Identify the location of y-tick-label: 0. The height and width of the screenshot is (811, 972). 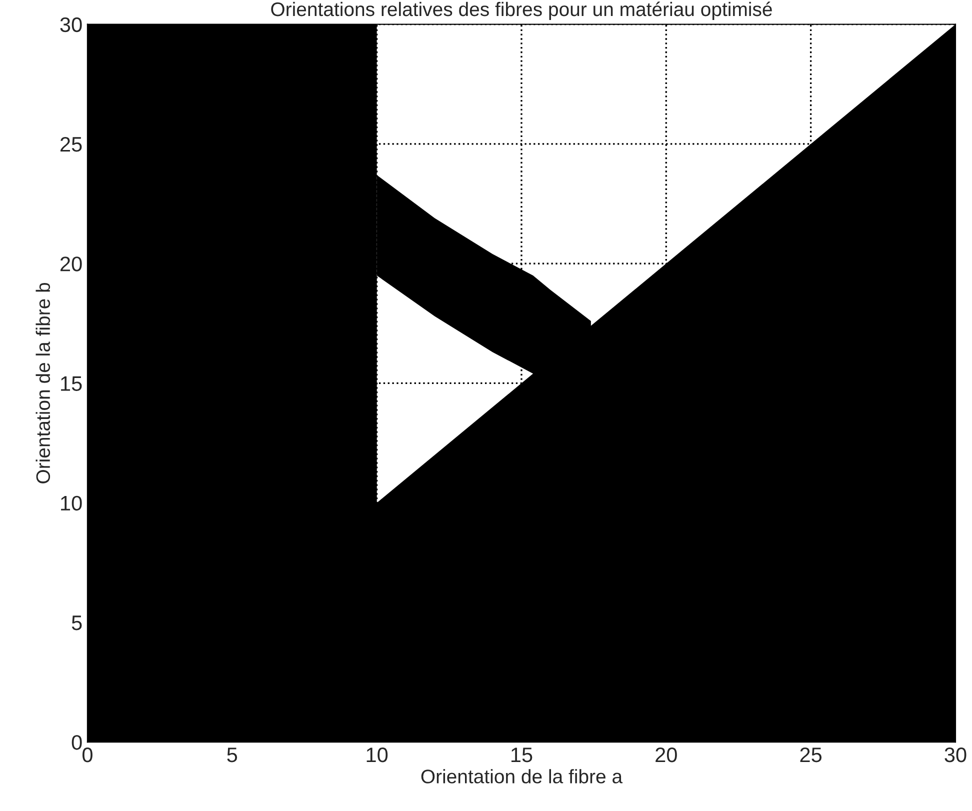
(77, 742).